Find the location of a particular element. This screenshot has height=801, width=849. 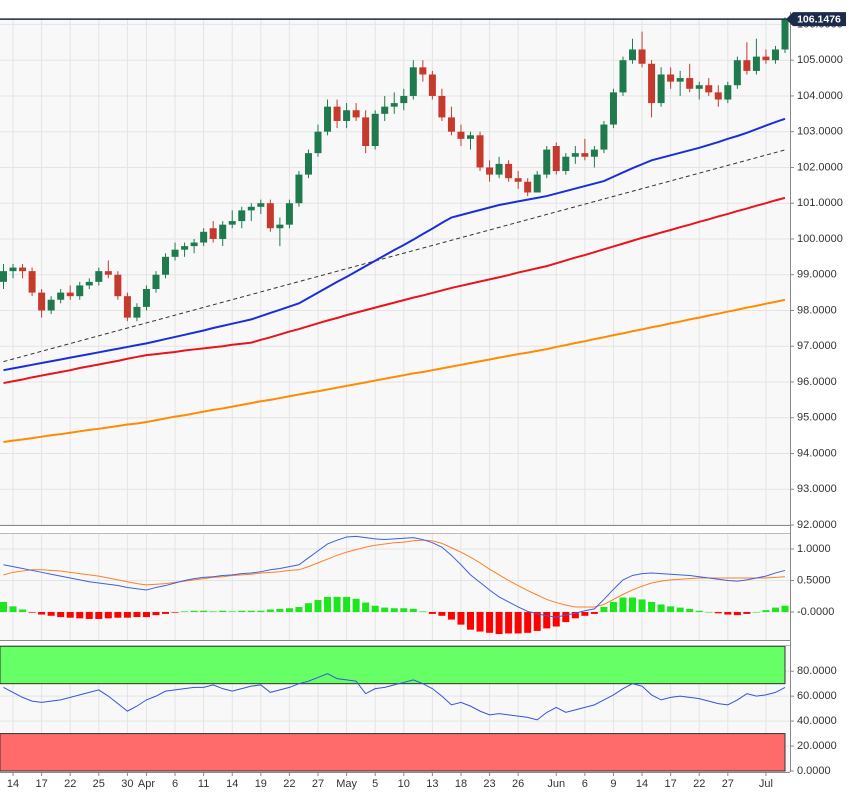

y-tick-label: 20.0000 is located at coordinates (817, 746).